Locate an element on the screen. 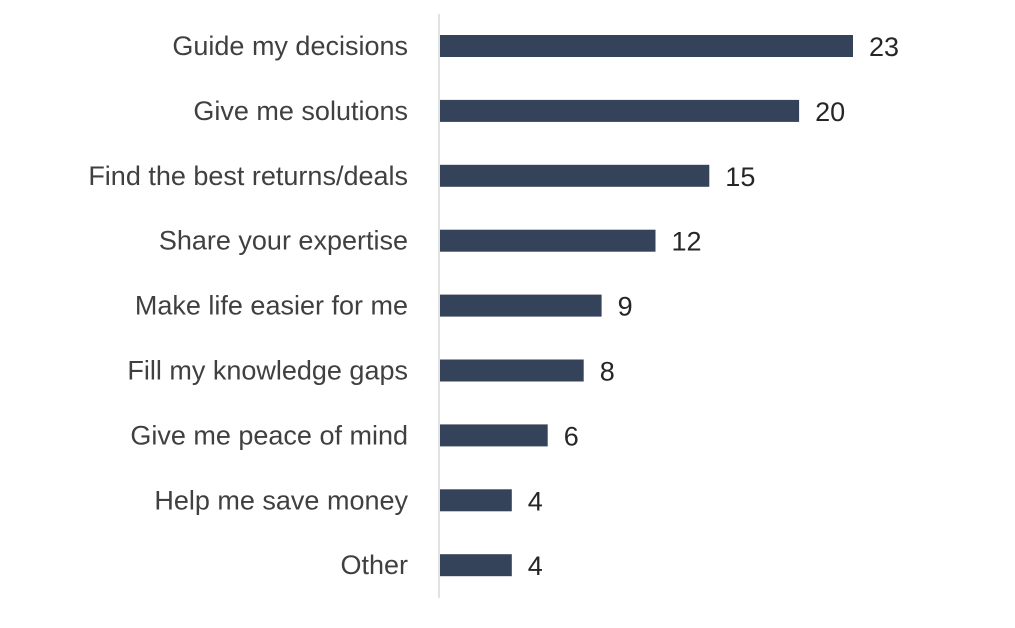 The width and height of the screenshot is (1015, 628). category-label-8: Other is located at coordinates (374, 565).